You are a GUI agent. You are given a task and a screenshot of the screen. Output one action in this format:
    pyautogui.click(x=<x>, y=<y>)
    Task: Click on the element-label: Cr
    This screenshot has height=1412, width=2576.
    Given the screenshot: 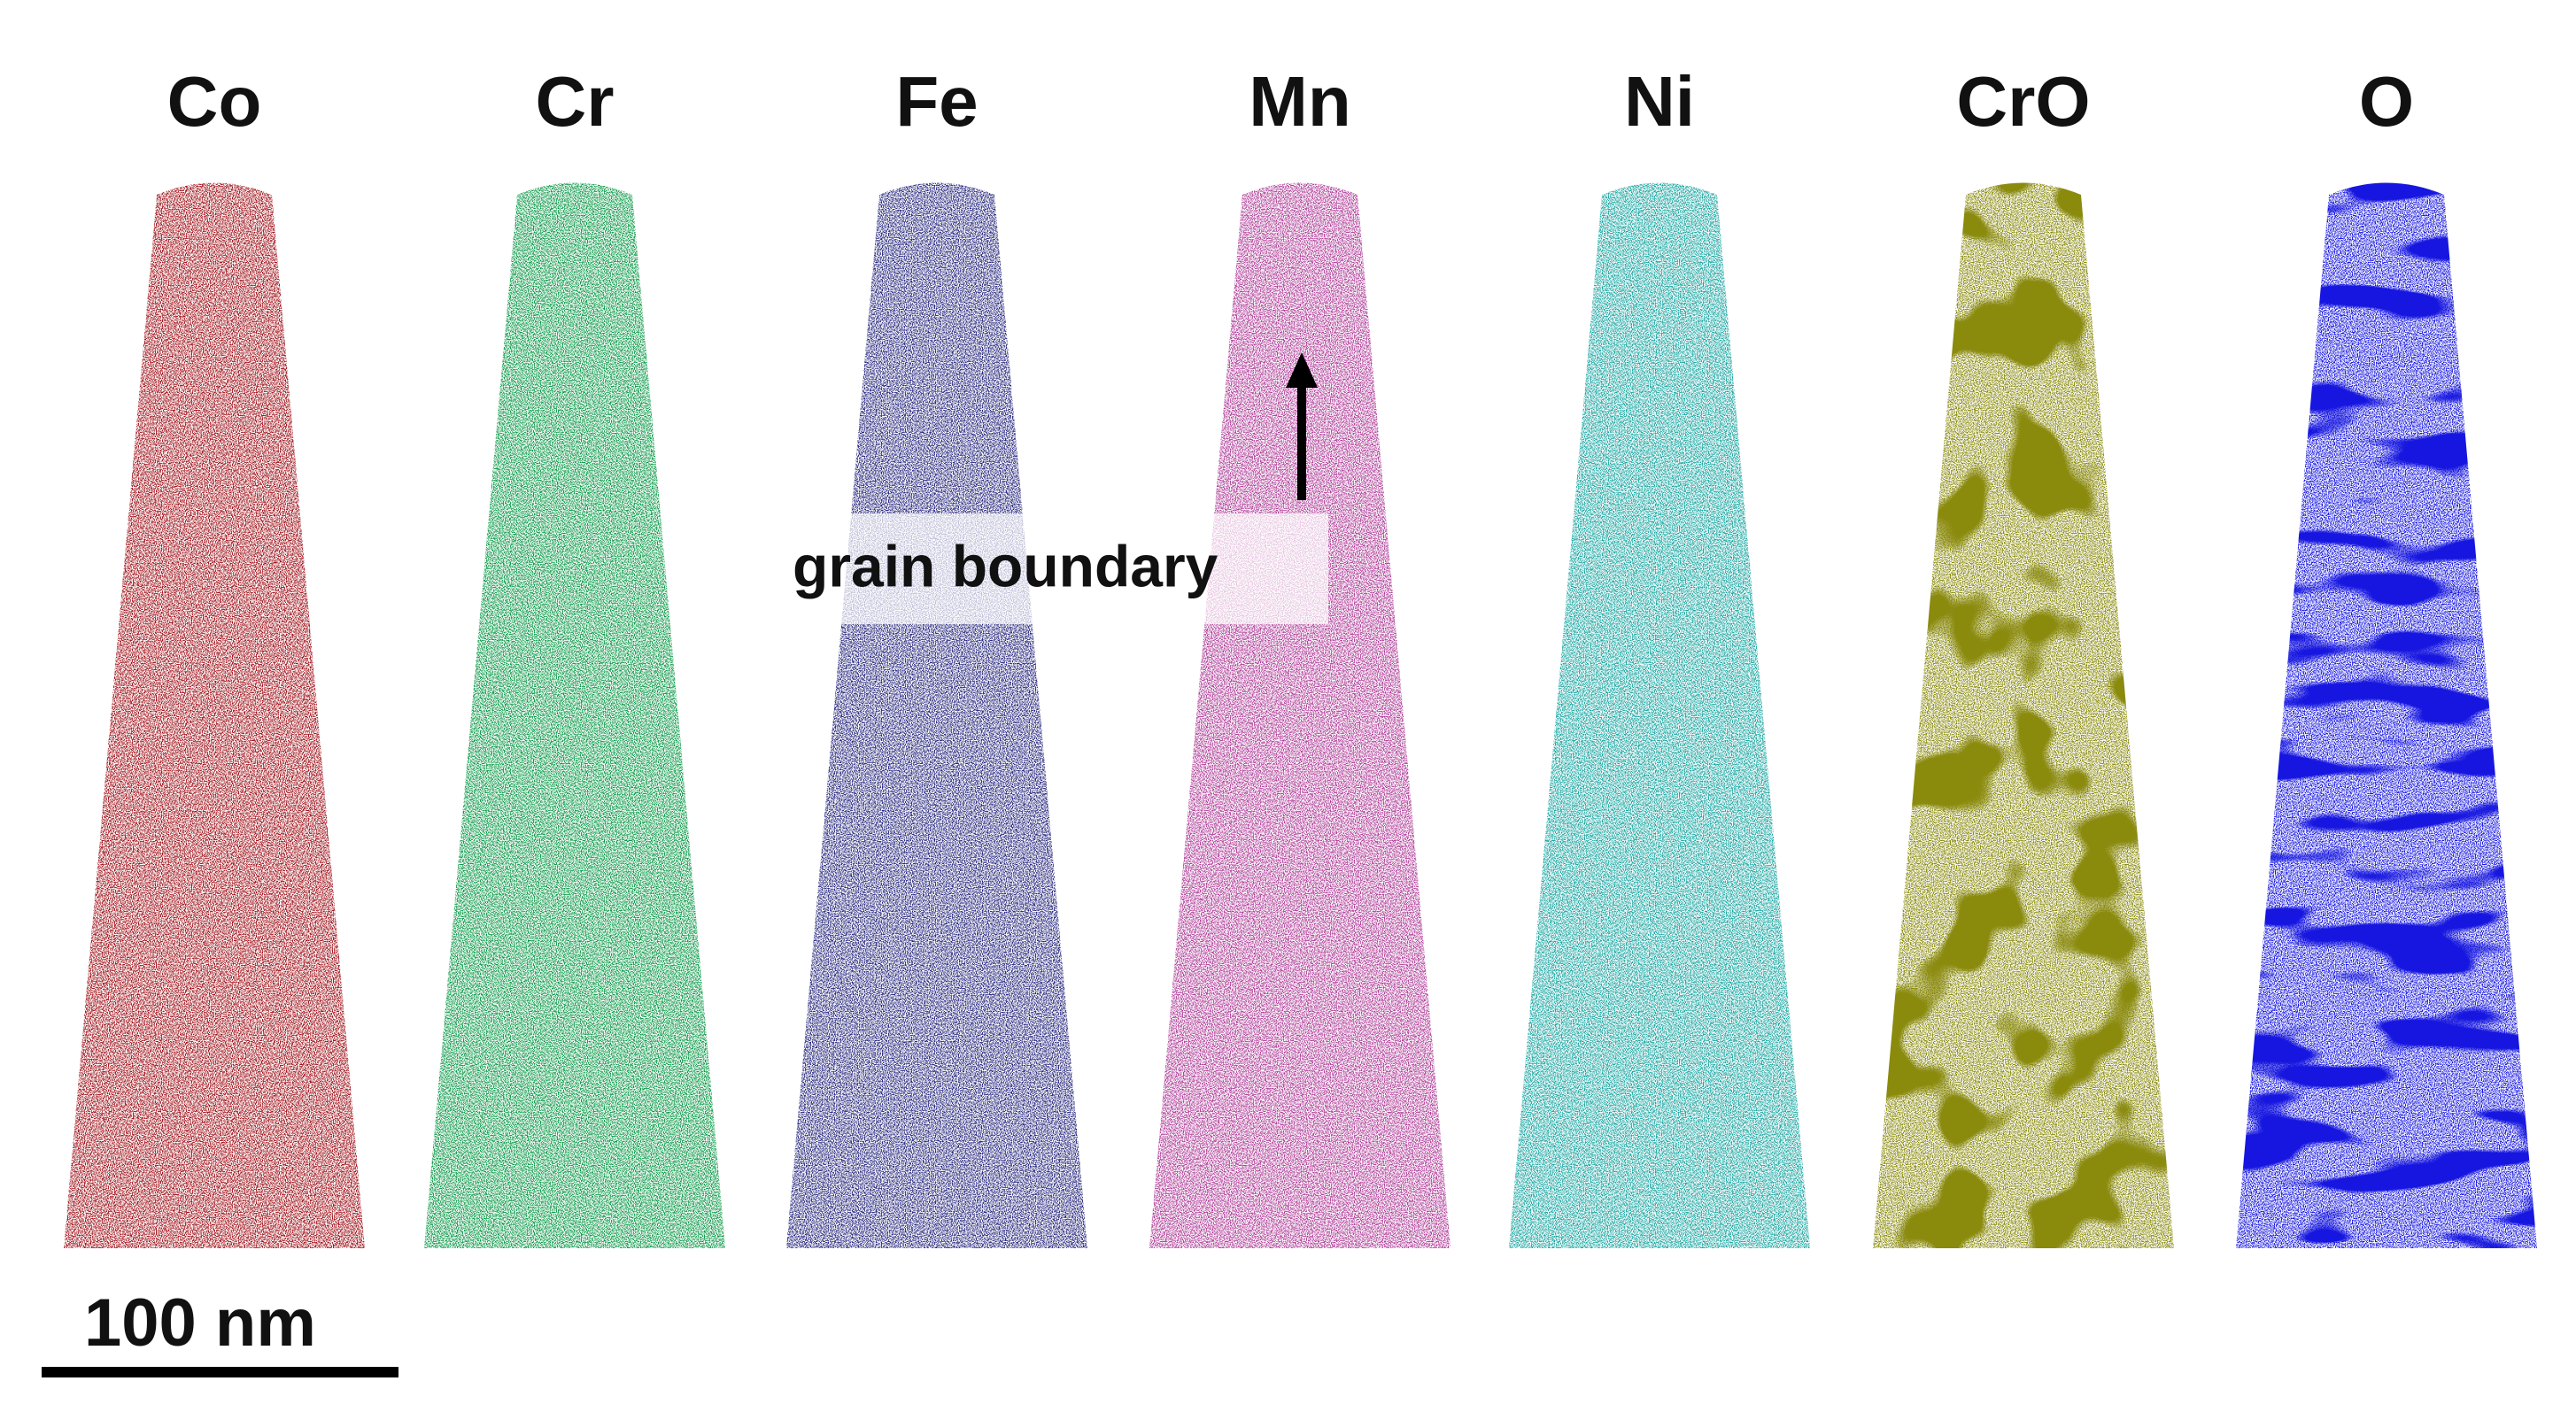 What is the action you would take?
    pyautogui.click(x=575, y=101)
    